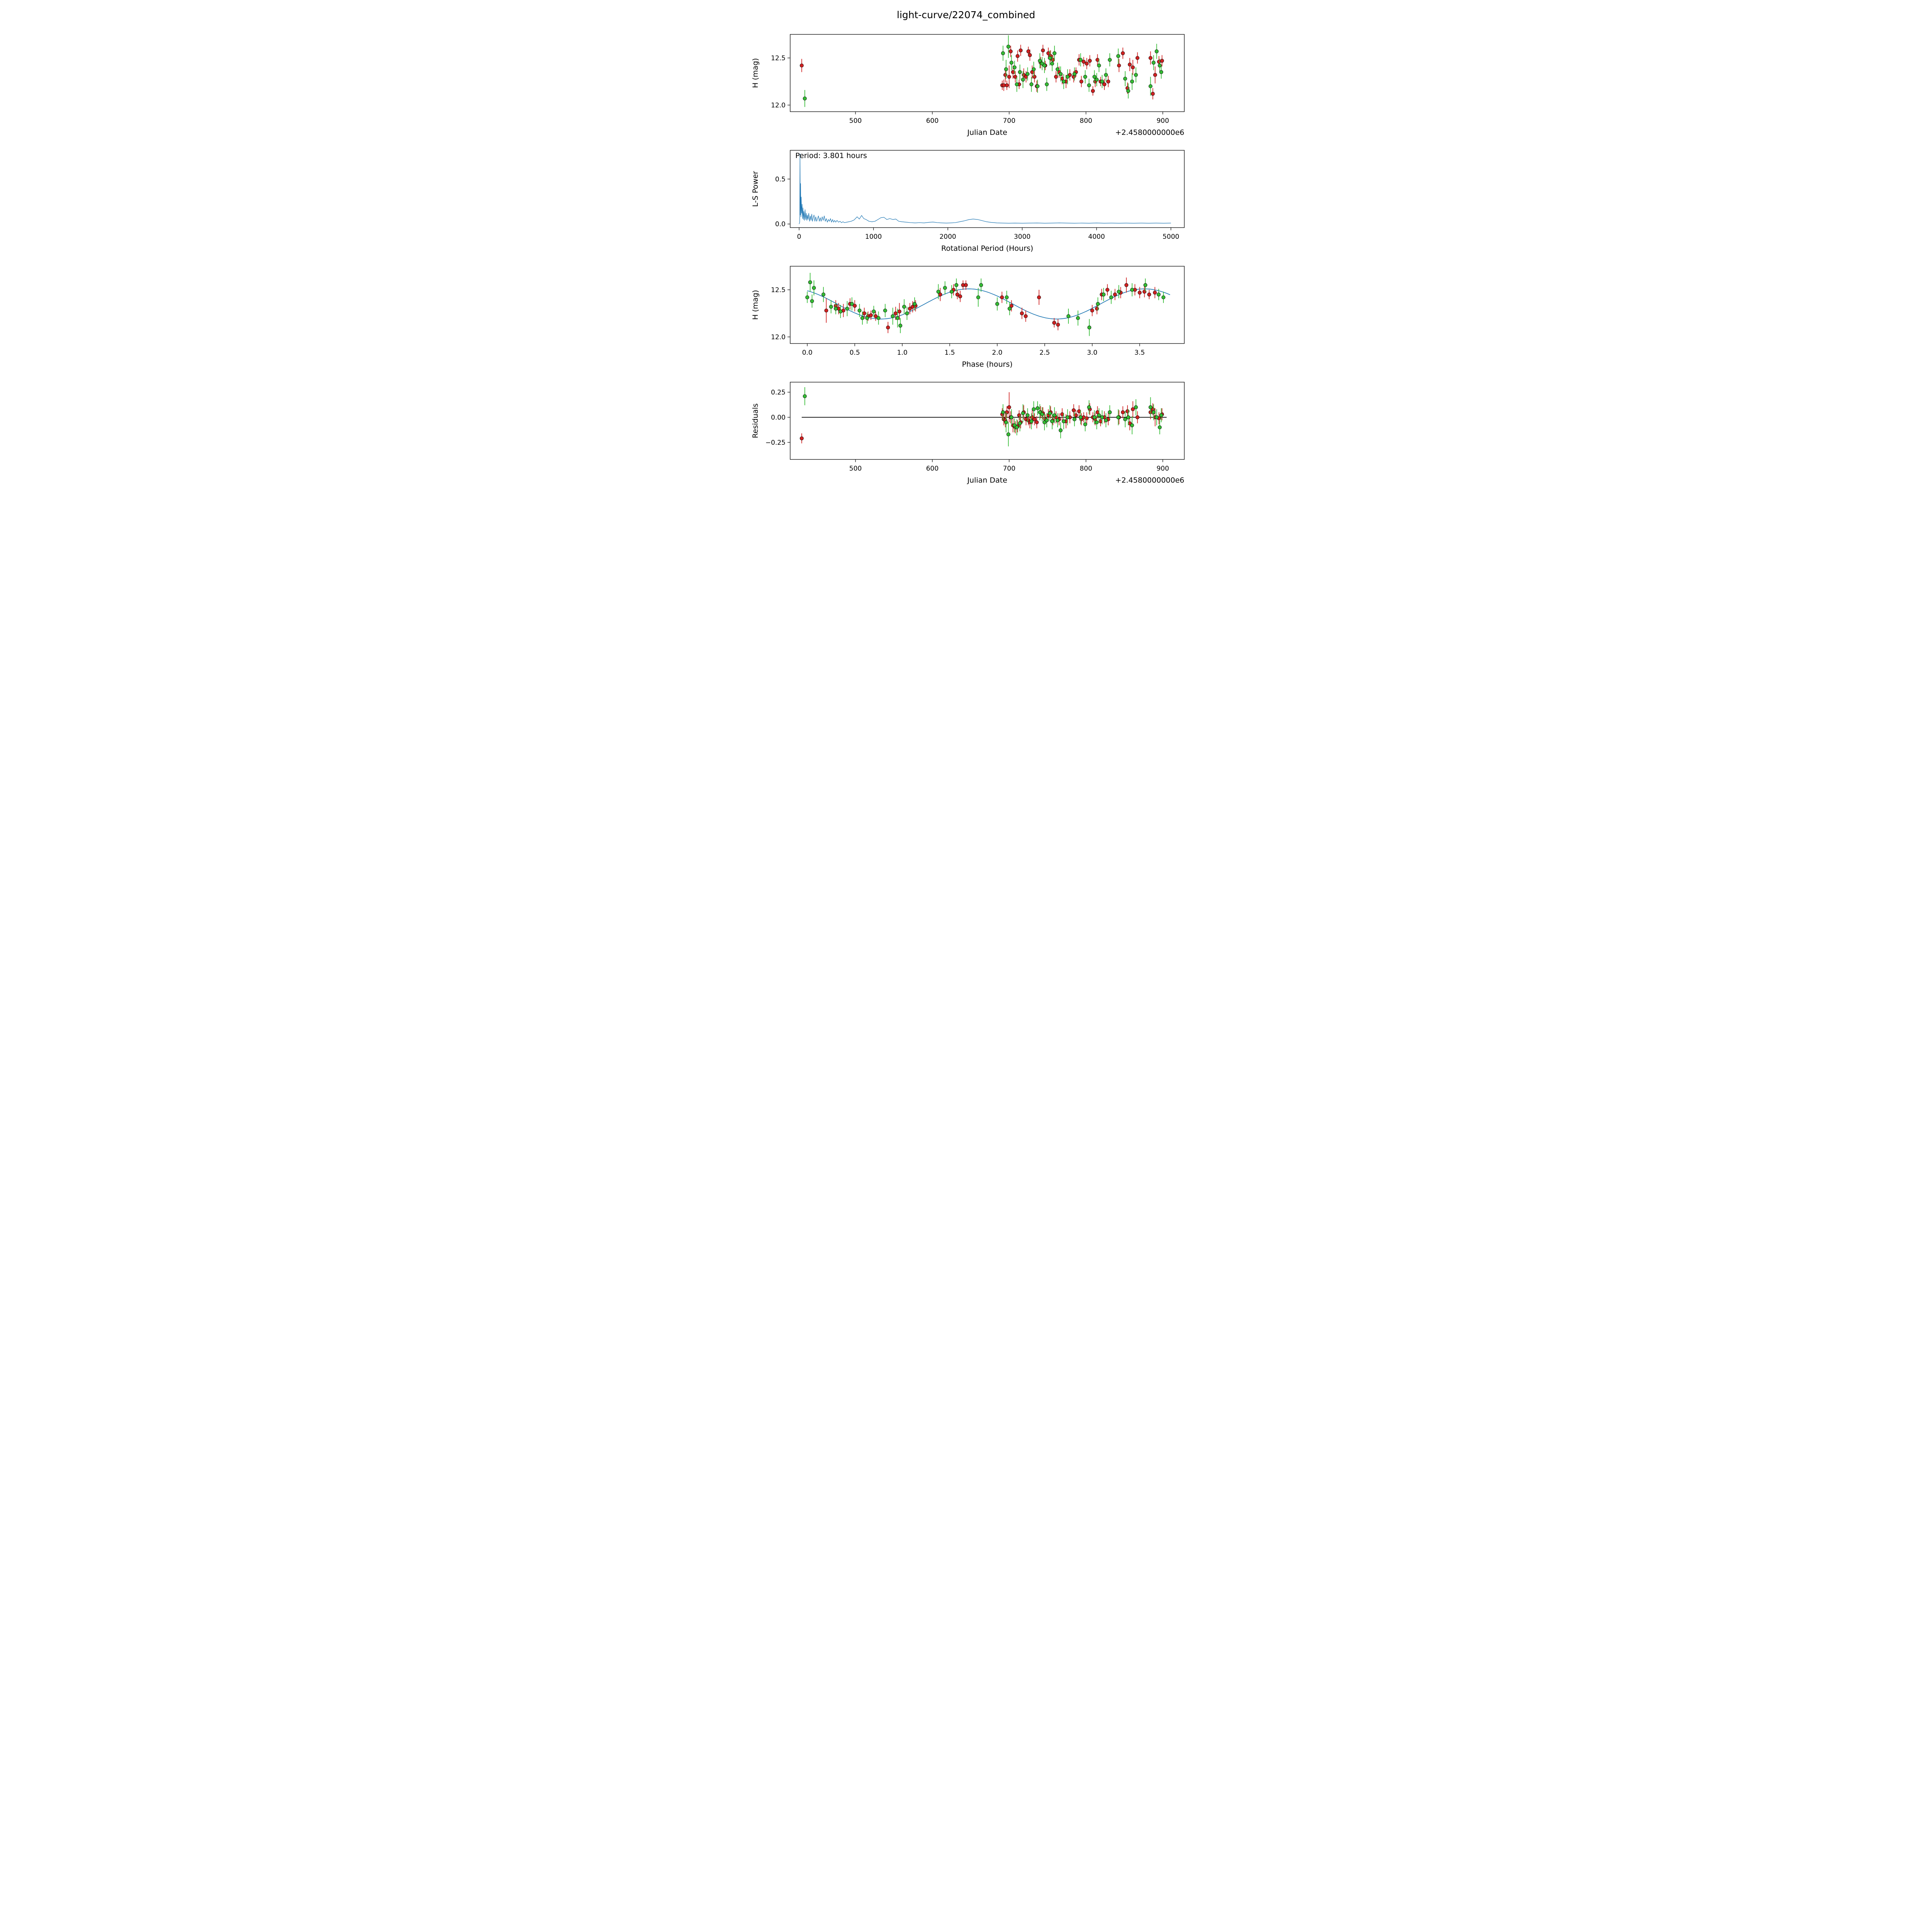 The width and height of the screenshot is (1932, 1932). What do you see at coordinates (756, 421) in the screenshot?
I see `residuals-ylabel: Residuals` at bounding box center [756, 421].